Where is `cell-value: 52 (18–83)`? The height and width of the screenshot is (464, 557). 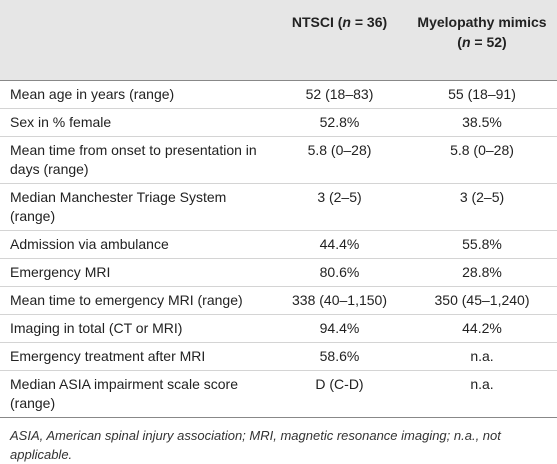
cell-value: 52 (18–83) is located at coordinates (339, 94).